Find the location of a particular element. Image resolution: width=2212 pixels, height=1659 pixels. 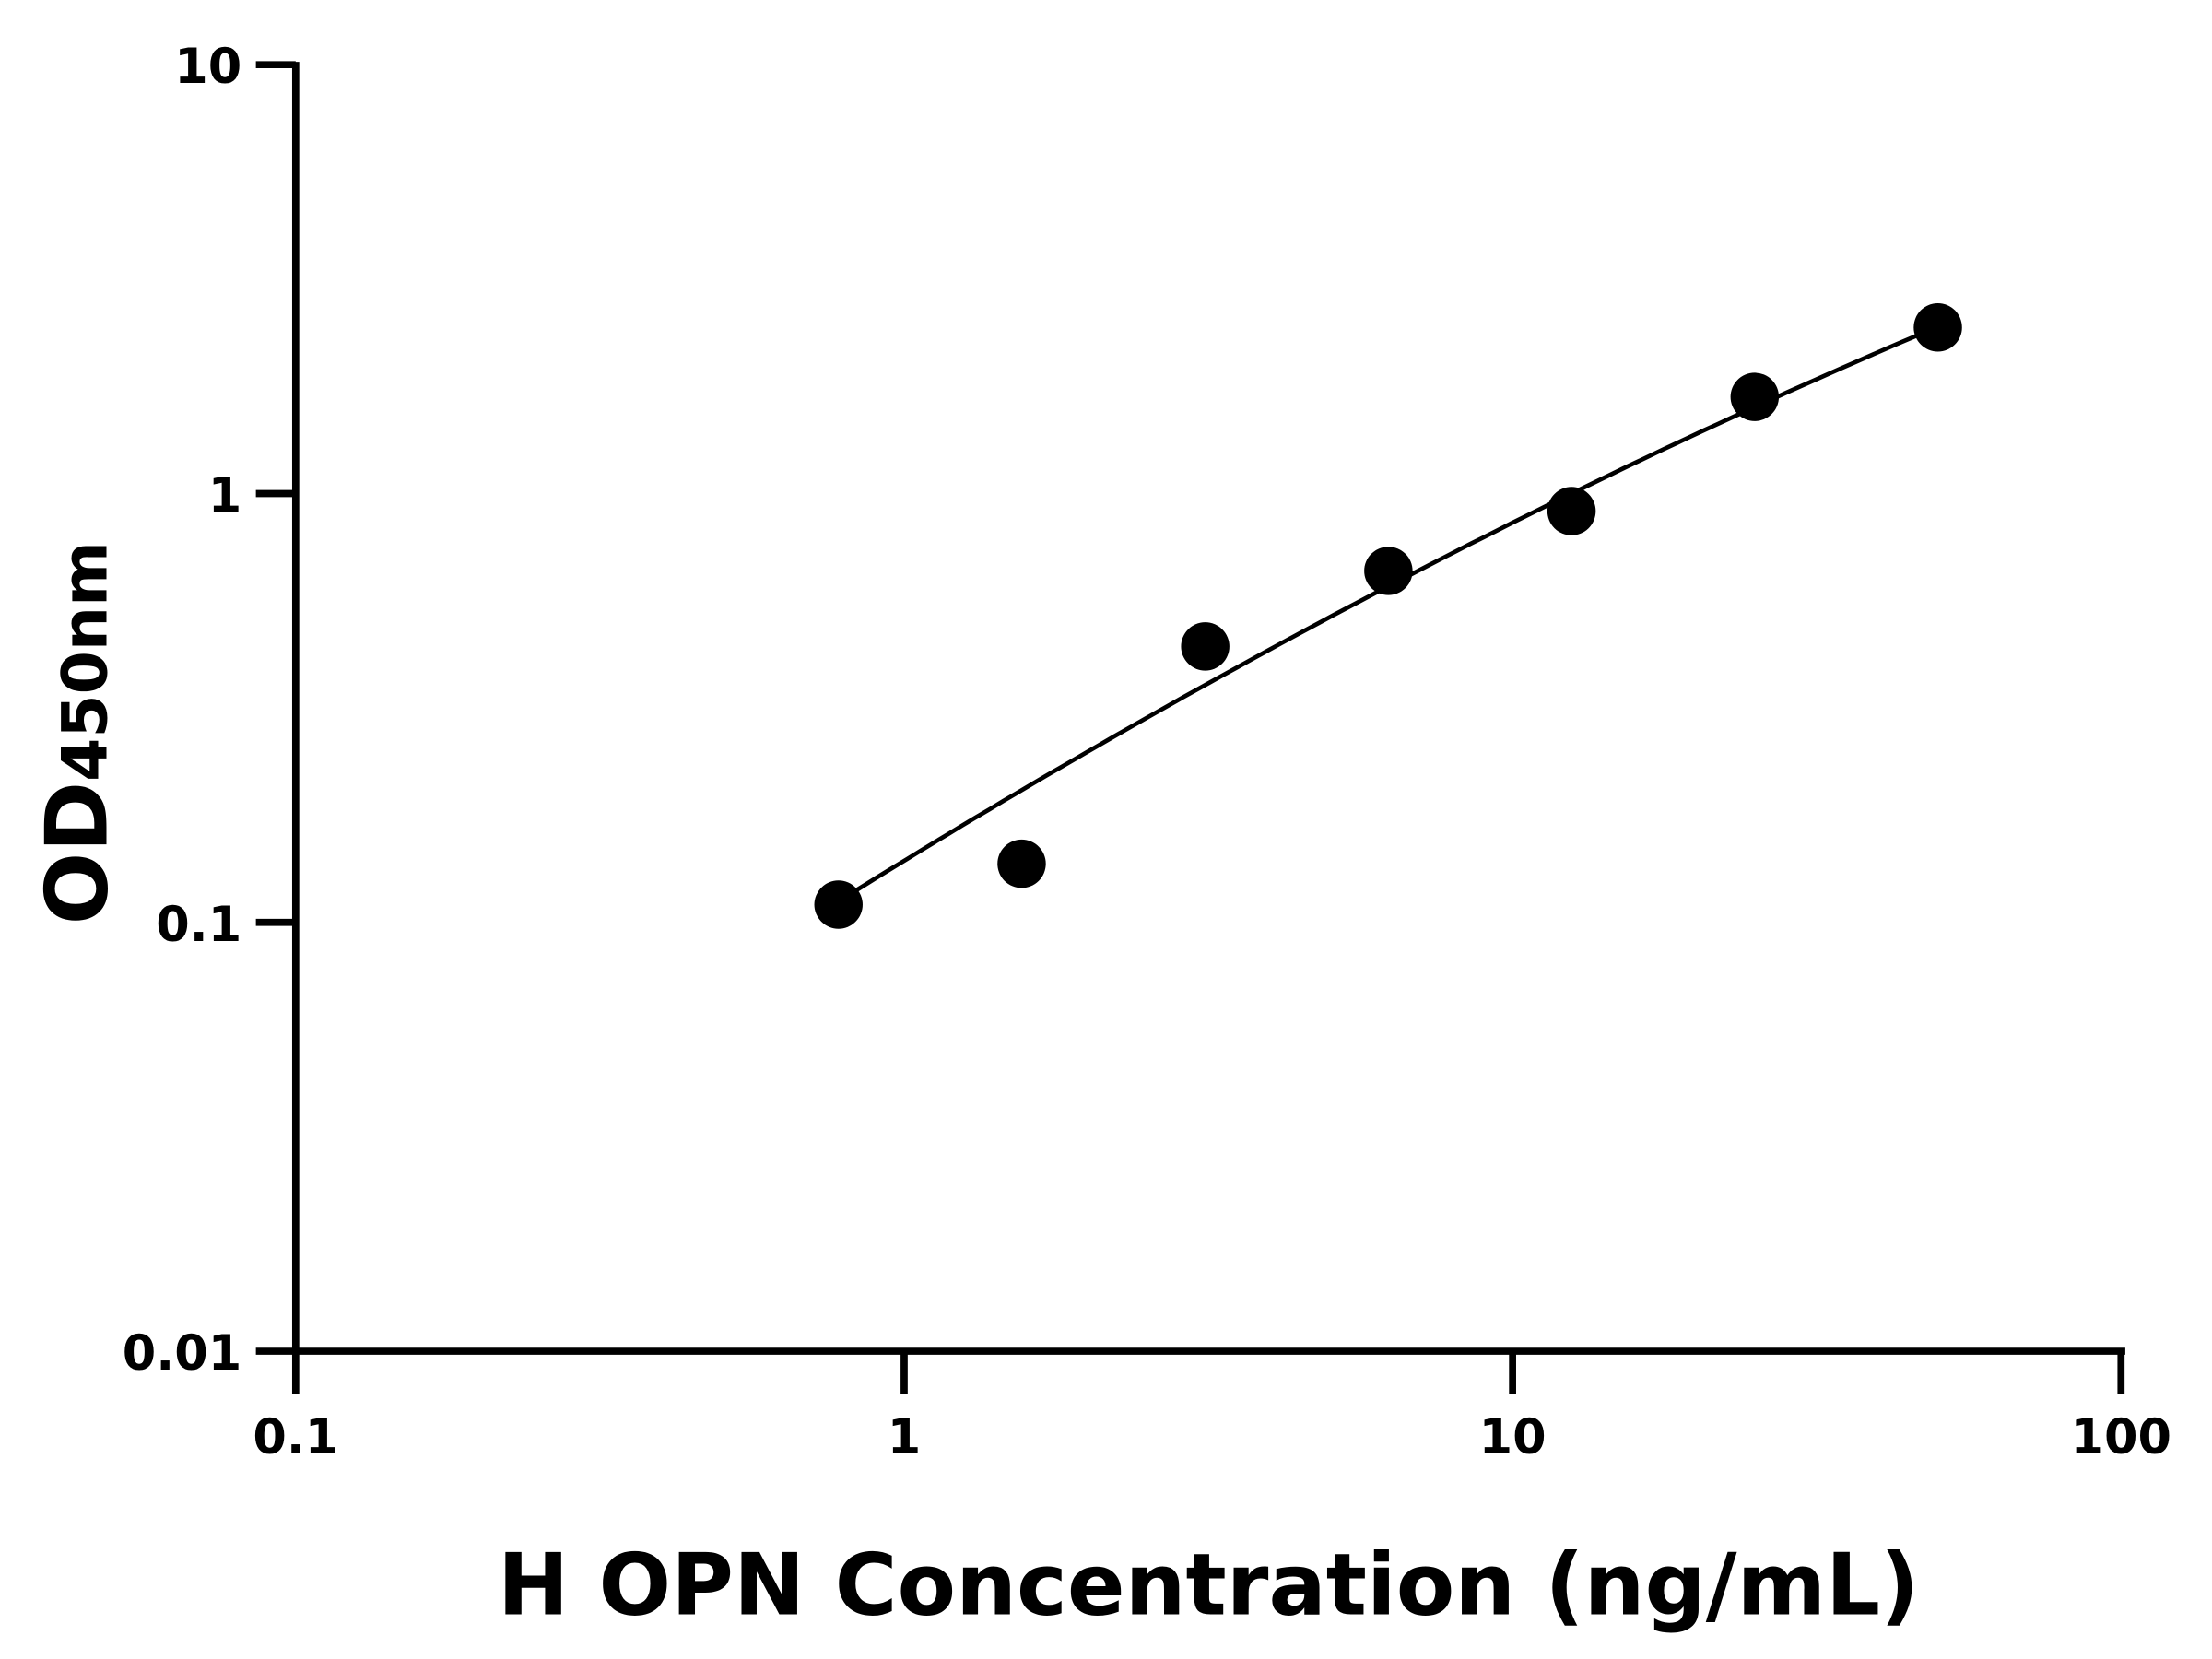

y-axis-title-sub: 450nm is located at coordinates (86, 661).